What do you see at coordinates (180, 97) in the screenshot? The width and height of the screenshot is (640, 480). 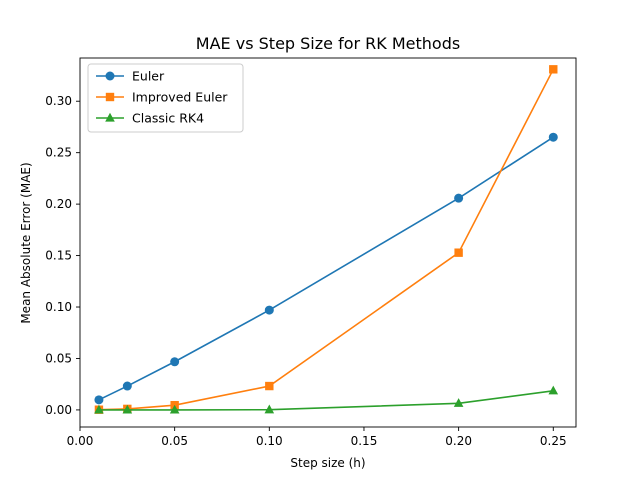 I see `legend-label: Improved Euler` at bounding box center [180, 97].